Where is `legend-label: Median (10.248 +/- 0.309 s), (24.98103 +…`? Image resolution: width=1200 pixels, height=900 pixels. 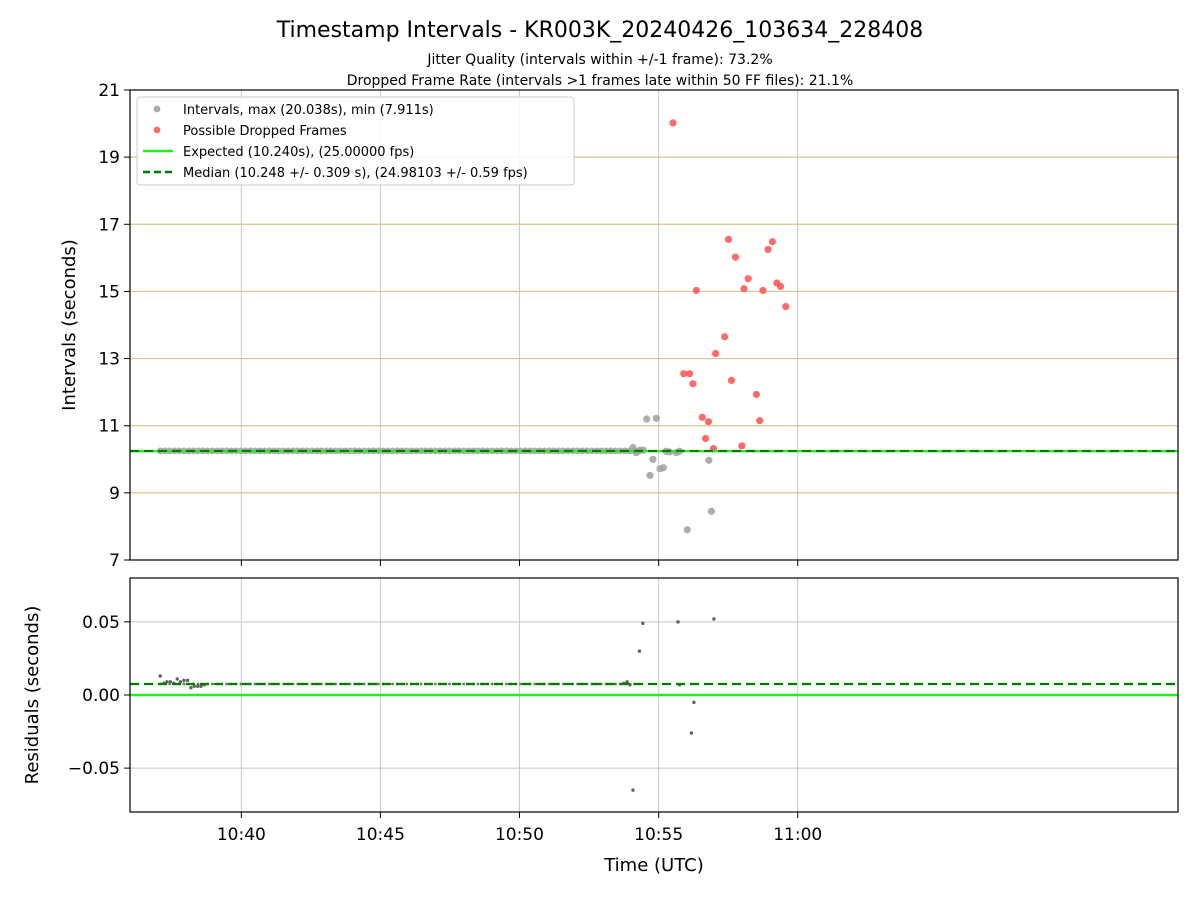 legend-label: Median (10.248 +/- 0.309 s), (24.98103 +… is located at coordinates (355, 173).